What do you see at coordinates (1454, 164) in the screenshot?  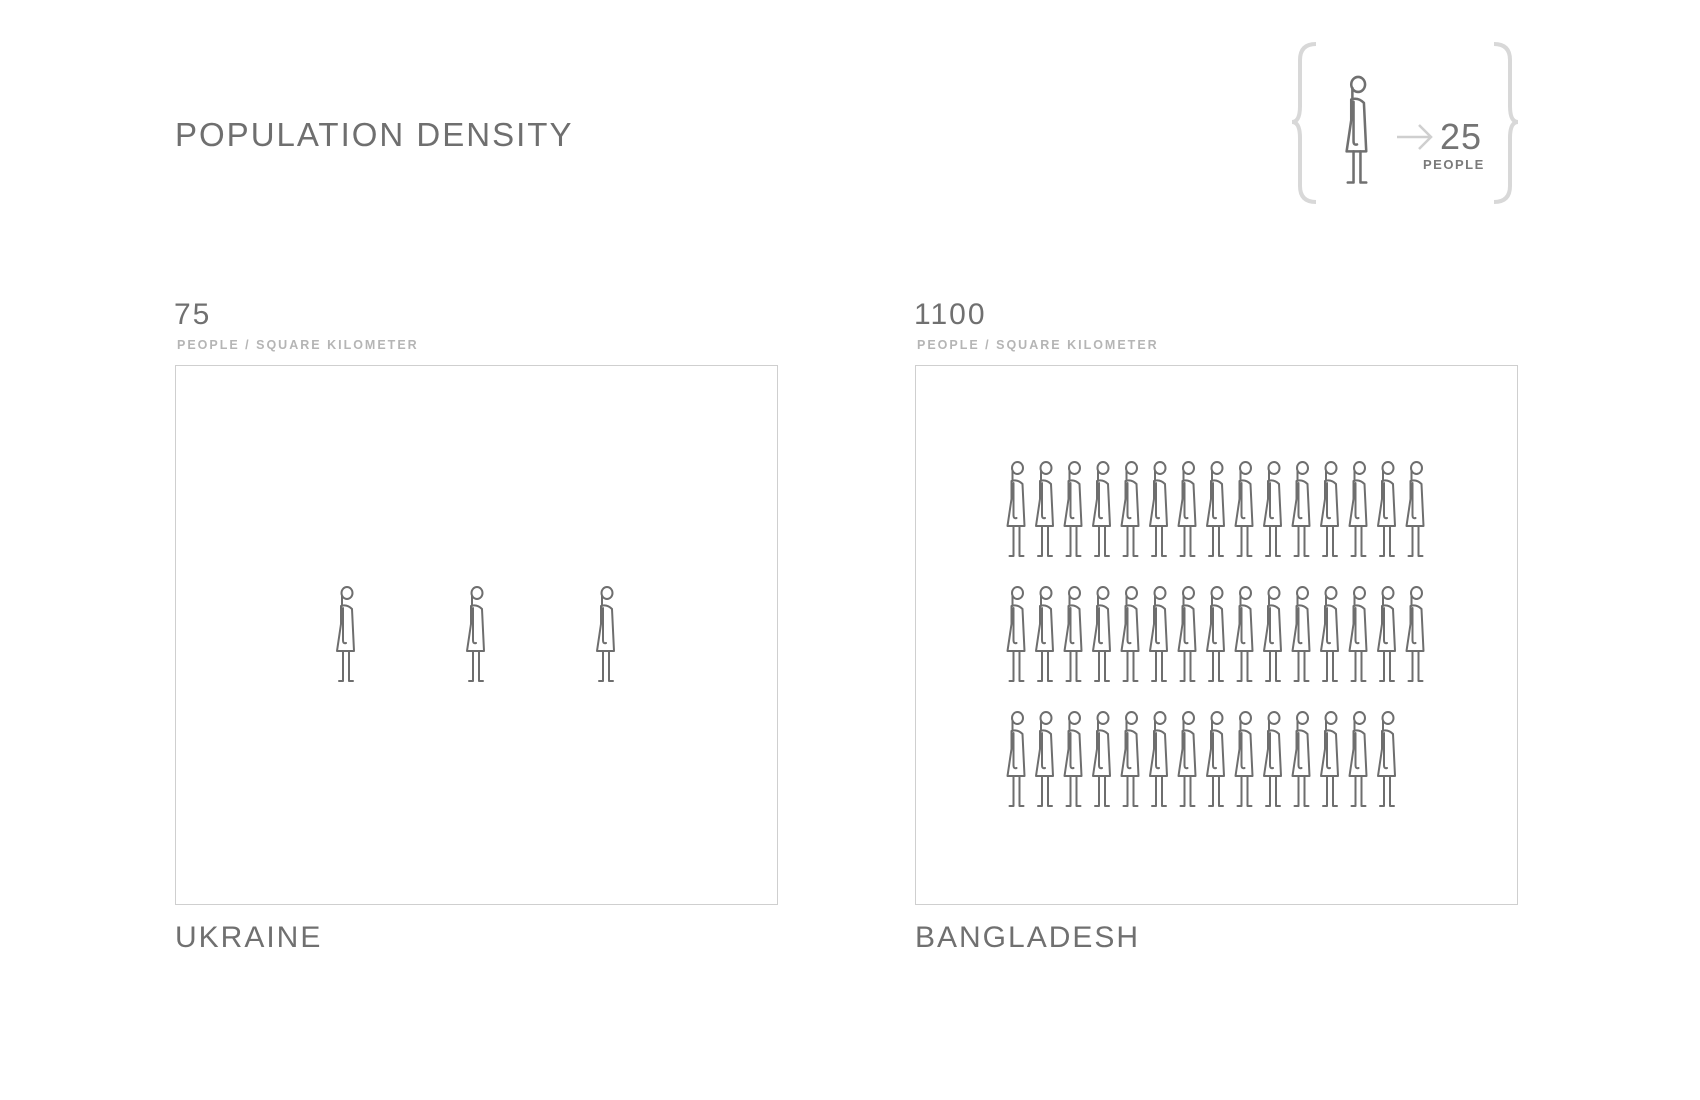 I see `legend-unit: PEOPLE` at bounding box center [1454, 164].